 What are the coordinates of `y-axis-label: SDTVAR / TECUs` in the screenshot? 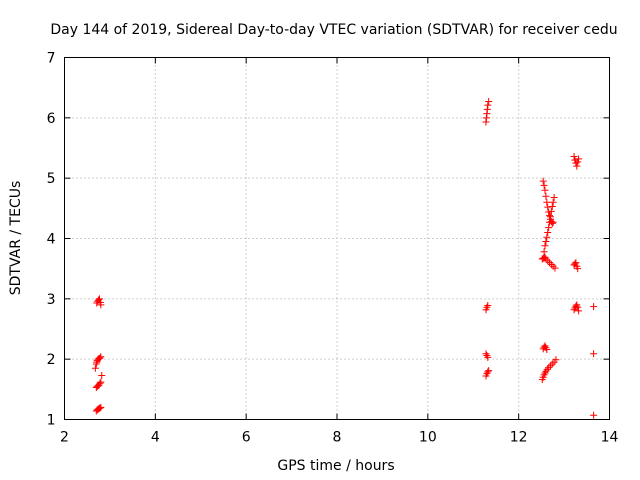 It's located at (16, 238).